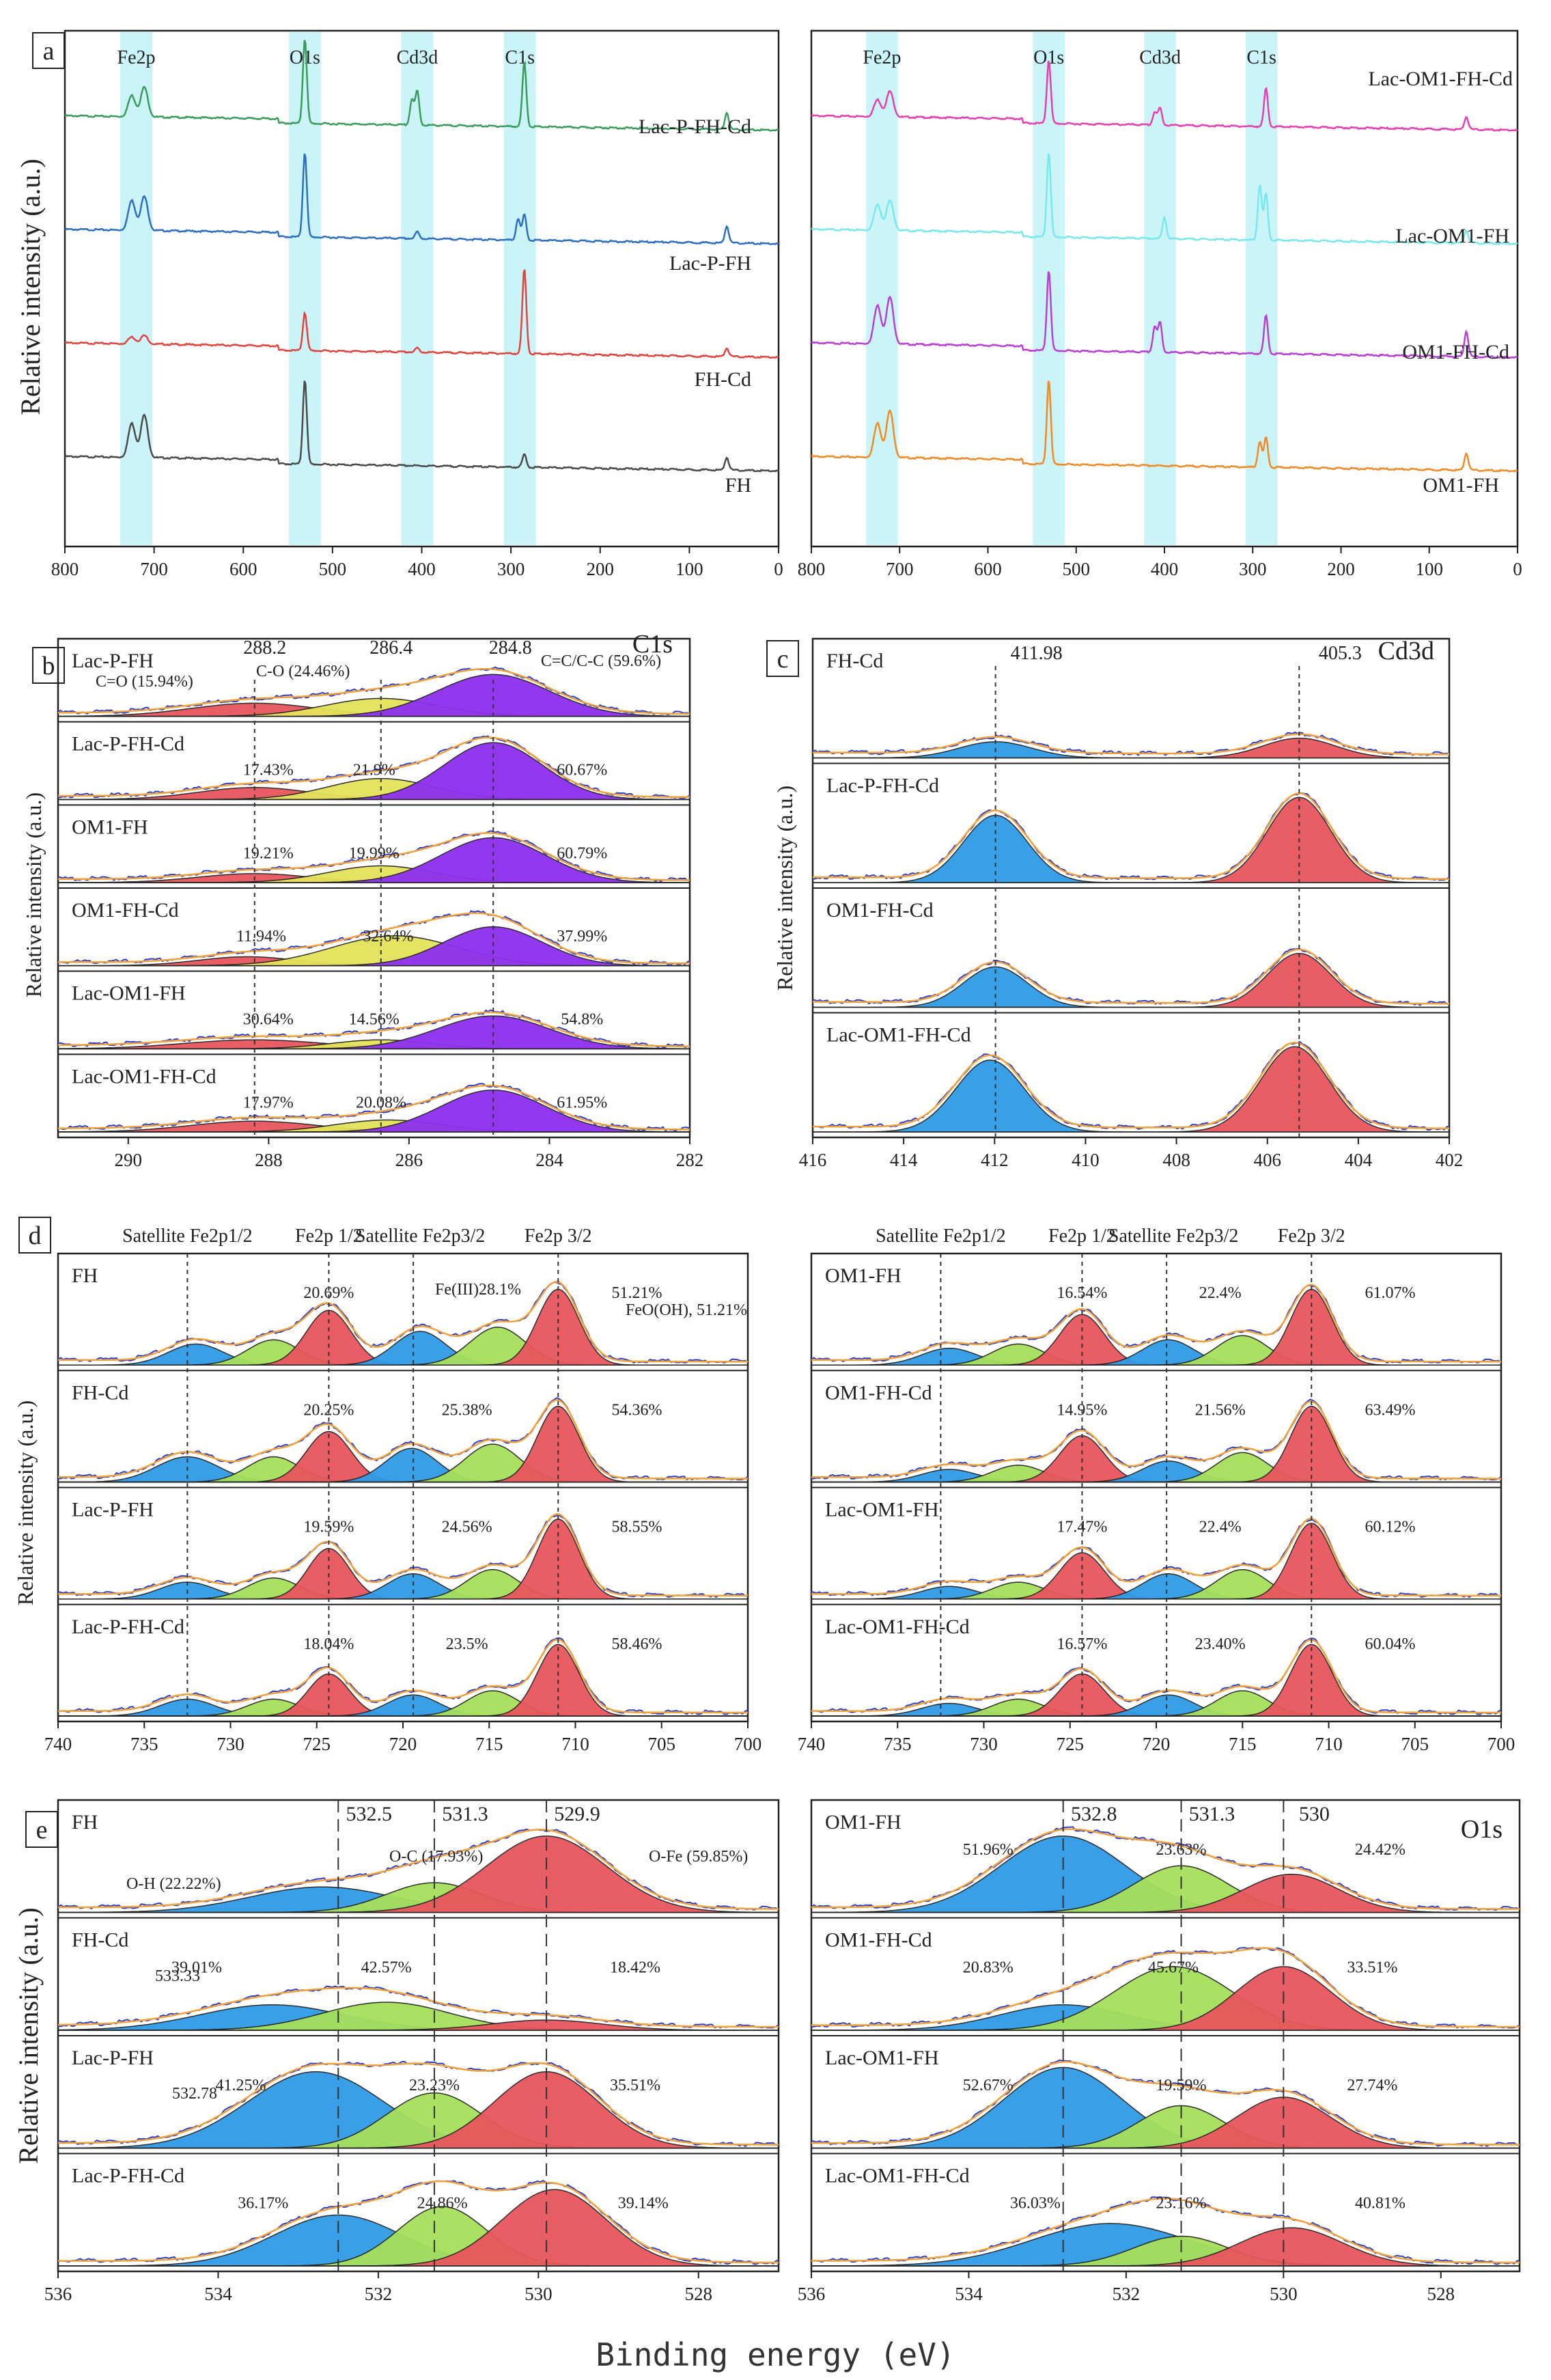  I want to click on stack-tick-label: 288, so click(269, 1160).